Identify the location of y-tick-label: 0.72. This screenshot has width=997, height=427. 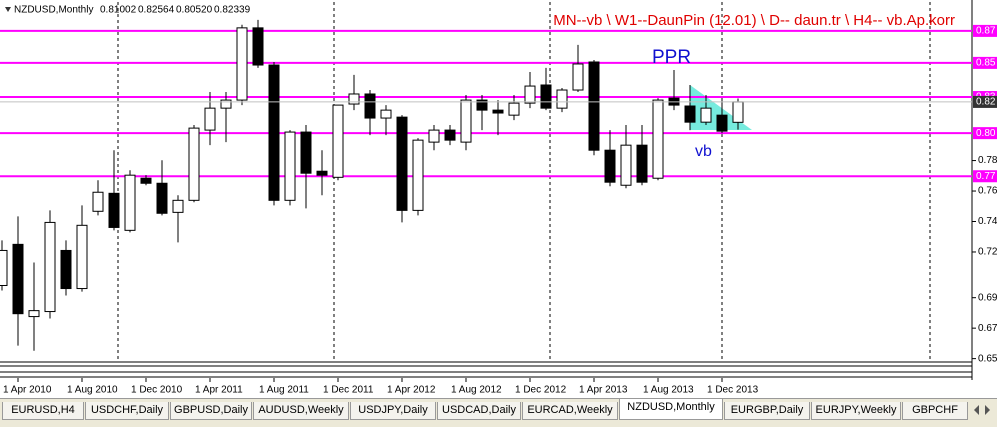
(987, 252).